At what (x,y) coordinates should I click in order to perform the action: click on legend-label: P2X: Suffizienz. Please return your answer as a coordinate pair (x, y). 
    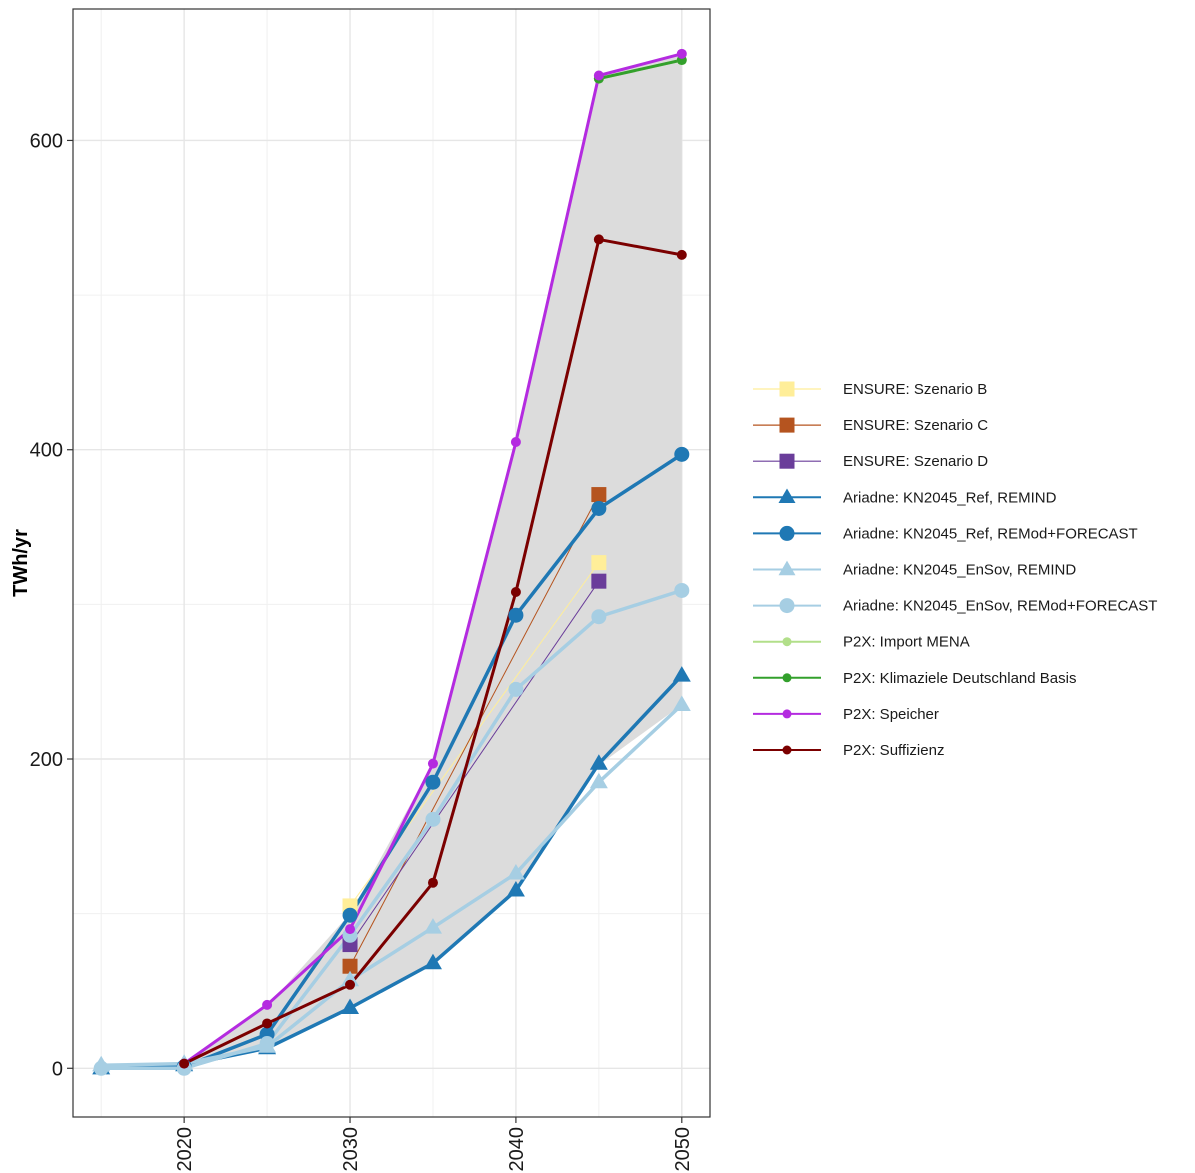
    Looking at the image, I should click on (893, 750).